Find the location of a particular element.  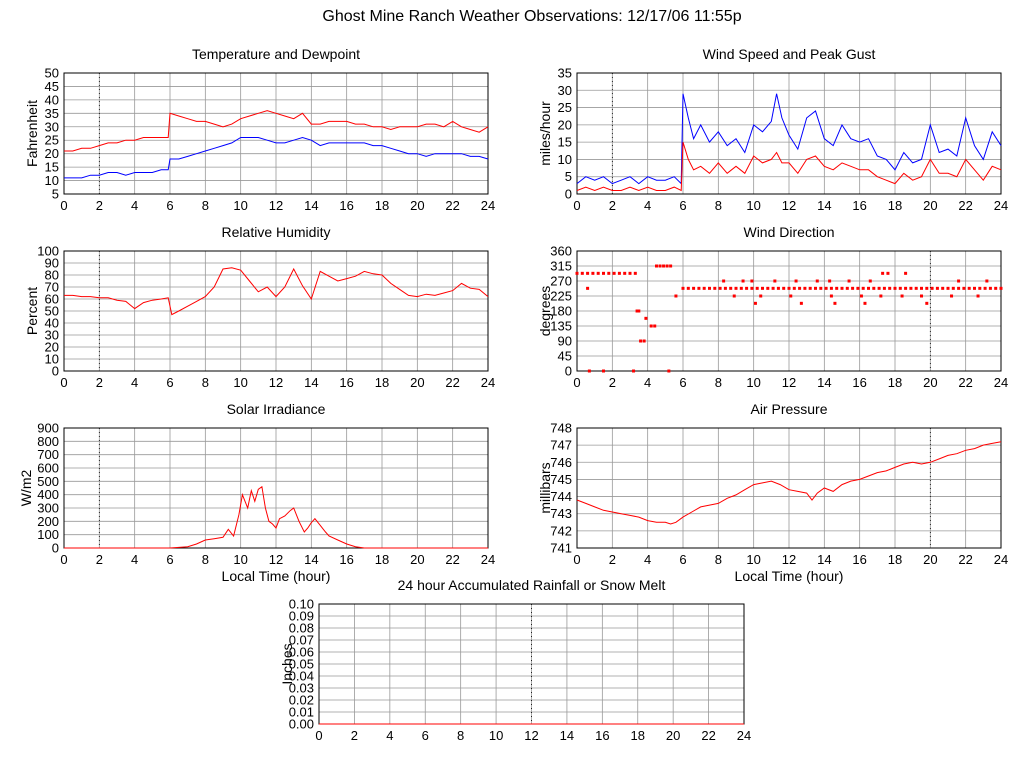

rainfall-ytick-label: 0.05 is located at coordinates (301, 664).